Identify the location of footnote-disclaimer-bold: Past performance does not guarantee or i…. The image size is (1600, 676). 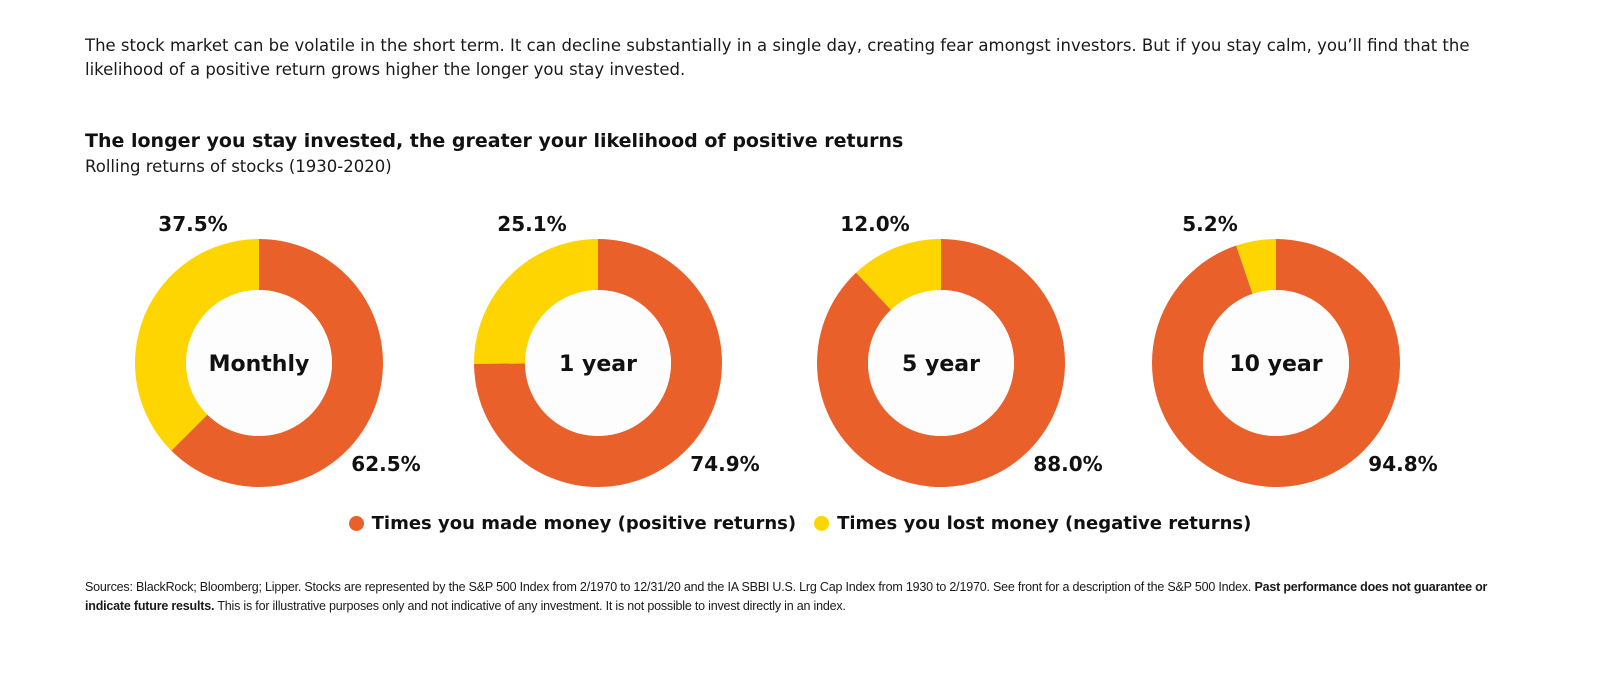
(786, 596).